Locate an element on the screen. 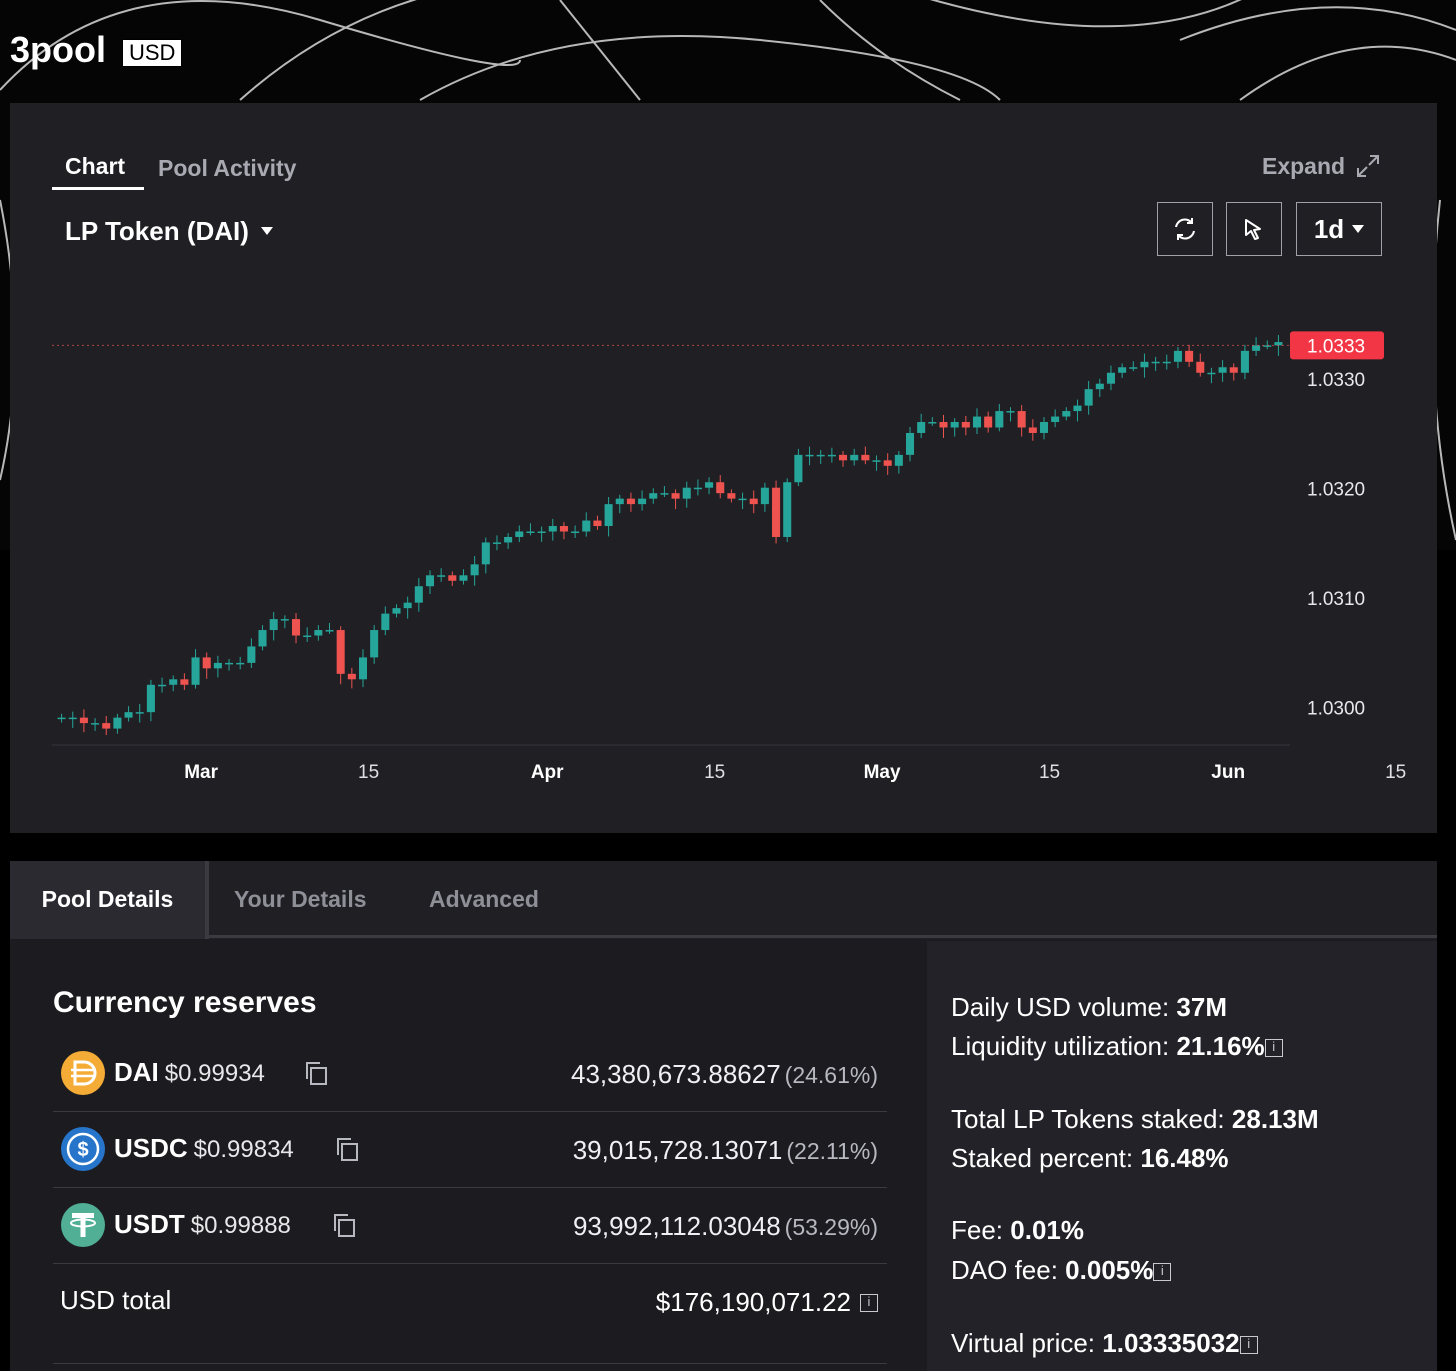 This screenshot has height=1371, width=1456. expand-icon is located at coordinates (1368, 166).